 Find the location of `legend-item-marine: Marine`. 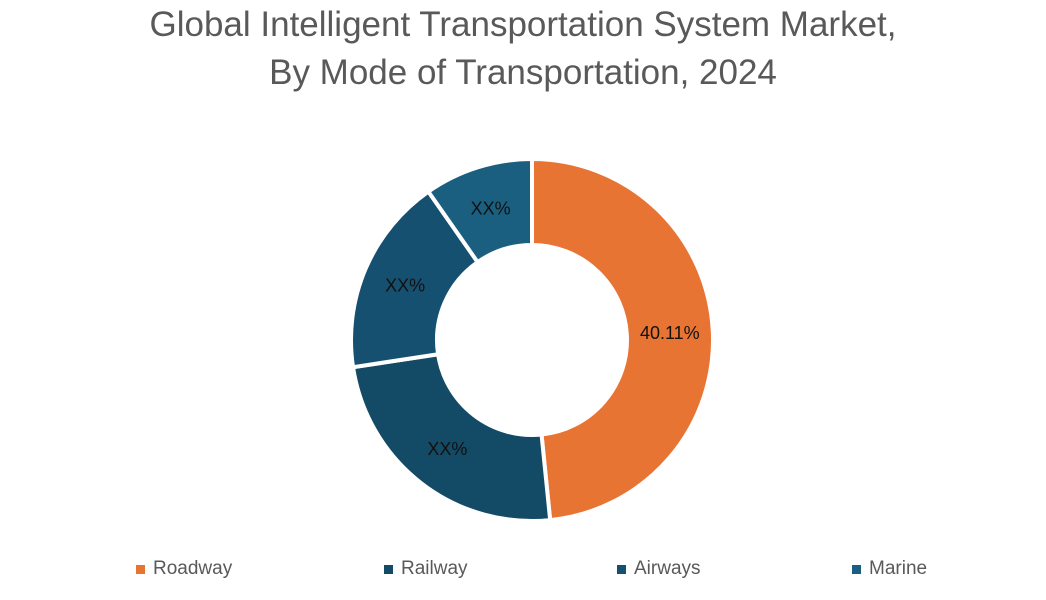

legend-item-marine: Marine is located at coordinates (889, 569).